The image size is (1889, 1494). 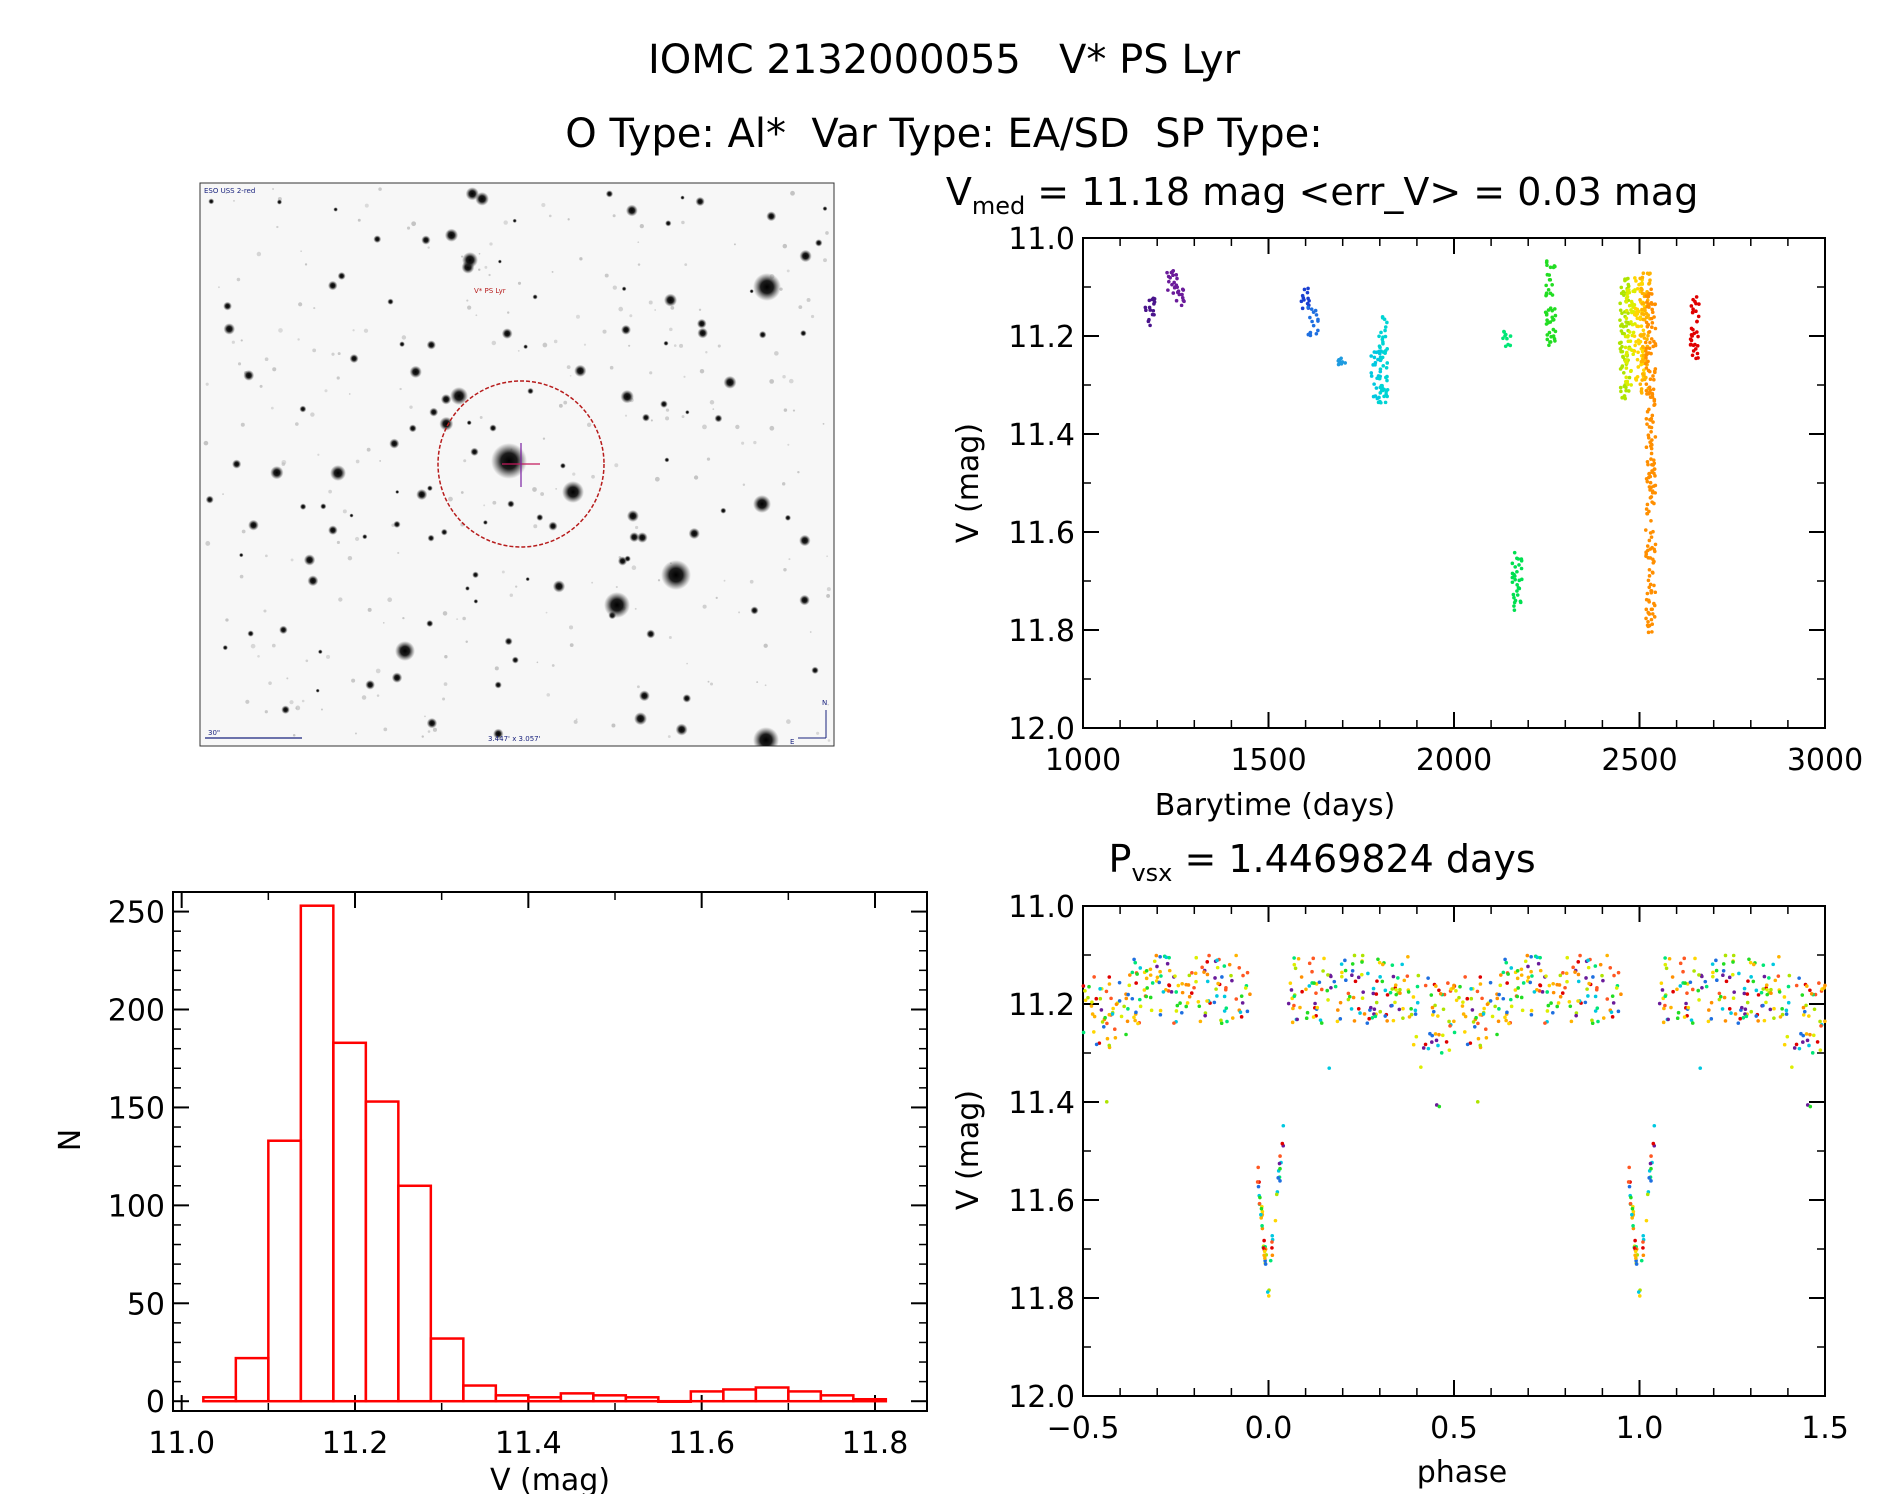 What do you see at coordinates (701, 1443) in the screenshot?
I see `histogram-xtick-label: 11.6` at bounding box center [701, 1443].